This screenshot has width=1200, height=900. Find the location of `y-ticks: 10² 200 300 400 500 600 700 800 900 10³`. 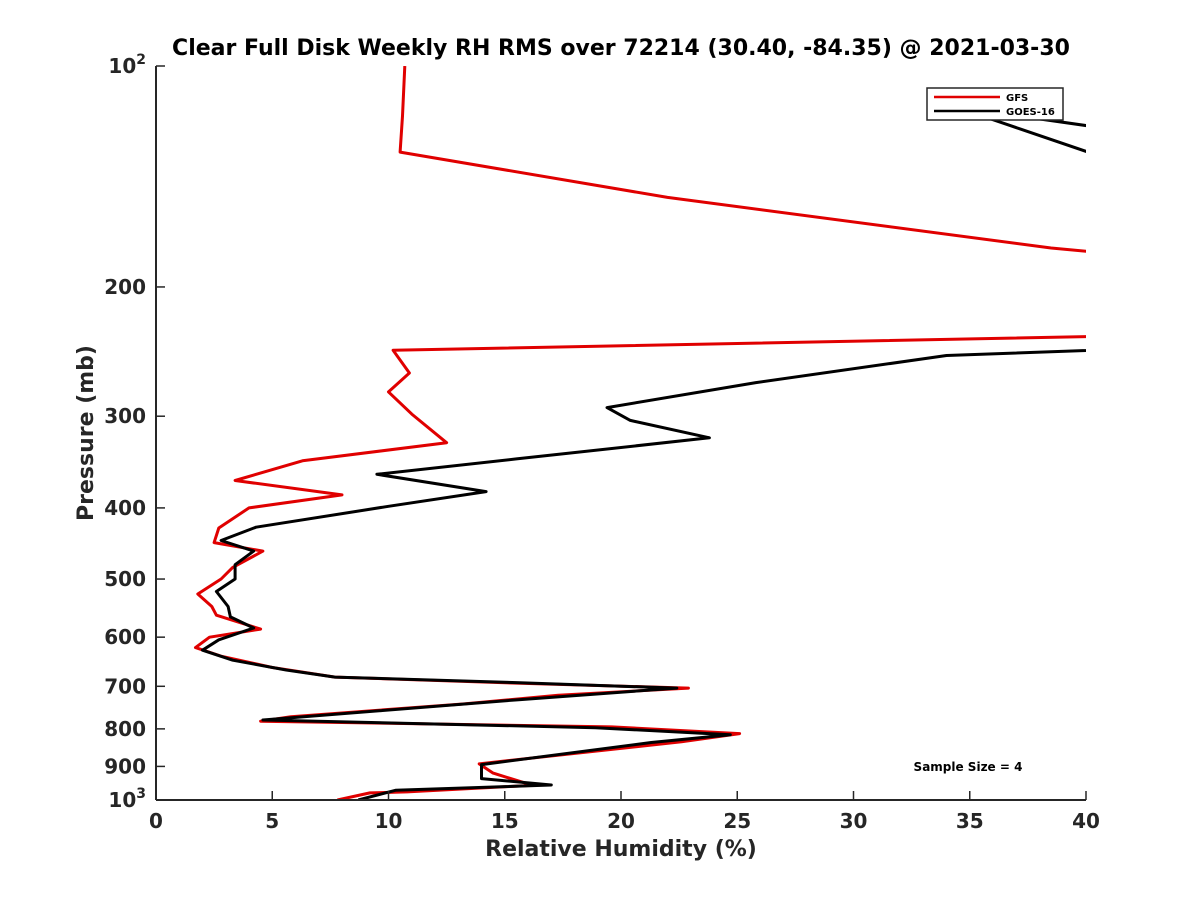

y-ticks: 10² 200 300 400 500 600 700 800 900 10³ is located at coordinates (134, 432).